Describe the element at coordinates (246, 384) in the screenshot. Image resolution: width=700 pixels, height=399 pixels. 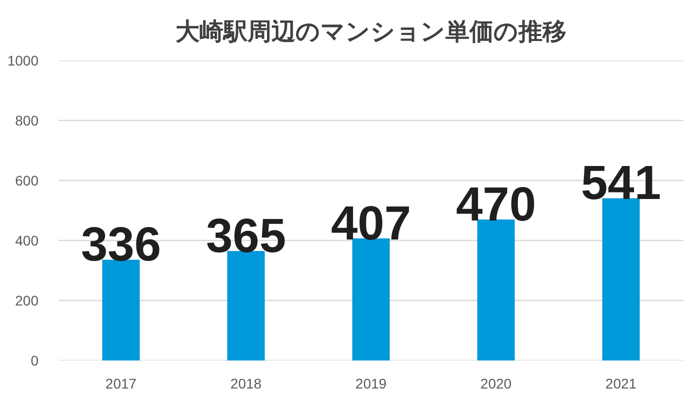
I see `x-tick-label: 2018` at that location.